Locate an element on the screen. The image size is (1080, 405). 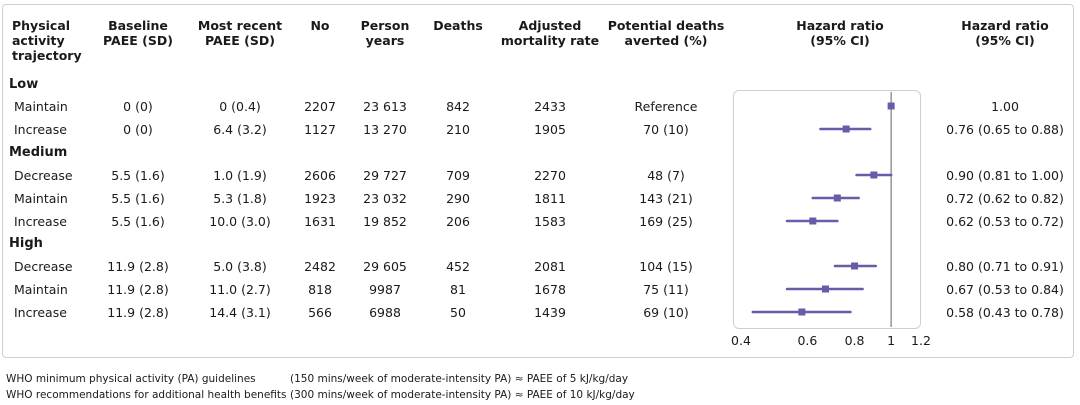
deaths-cell: 290 is located at coordinates (458, 198).